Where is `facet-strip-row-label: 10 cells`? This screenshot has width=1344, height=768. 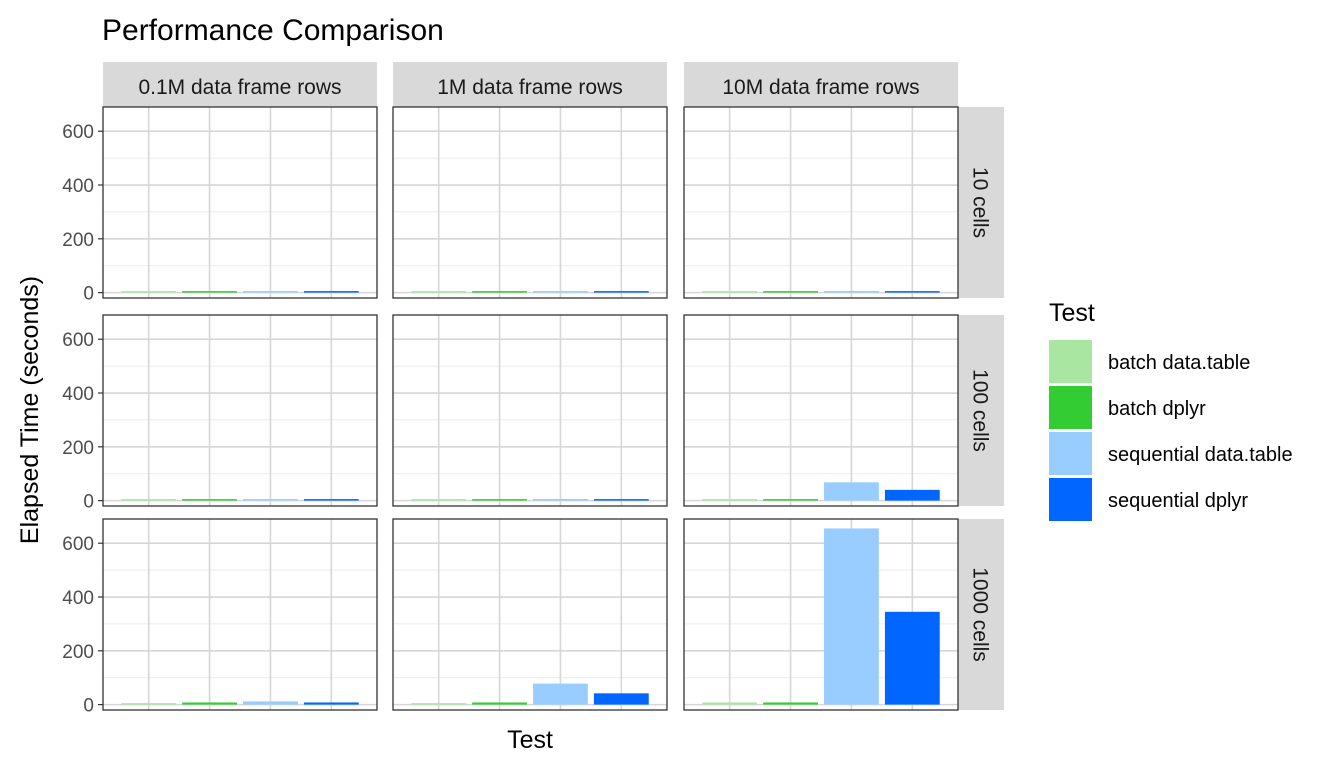 facet-strip-row-label: 10 cells is located at coordinates (980, 202).